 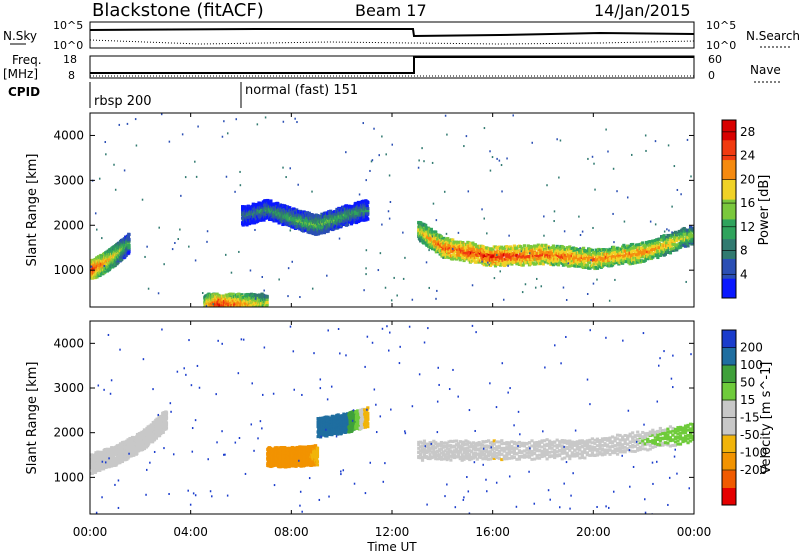 I want to click on nsky-panel, so click(x=392, y=35).